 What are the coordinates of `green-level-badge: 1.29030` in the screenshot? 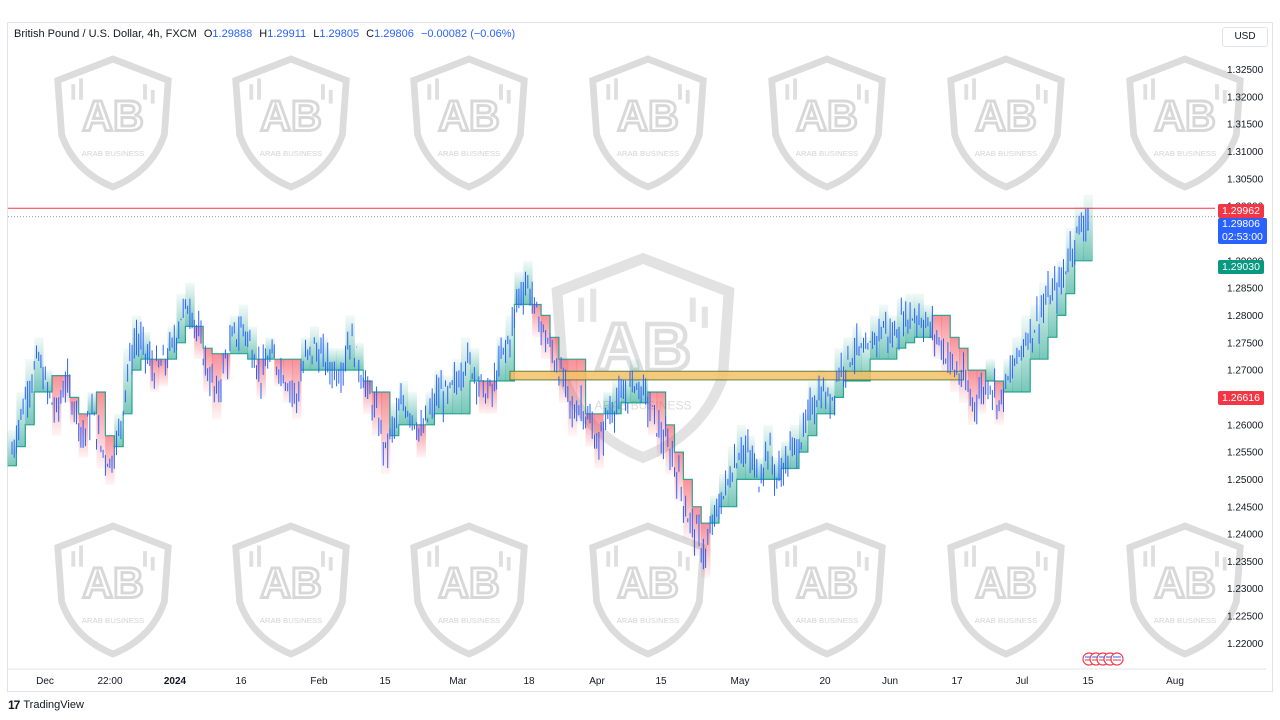 It's located at (1241, 267).